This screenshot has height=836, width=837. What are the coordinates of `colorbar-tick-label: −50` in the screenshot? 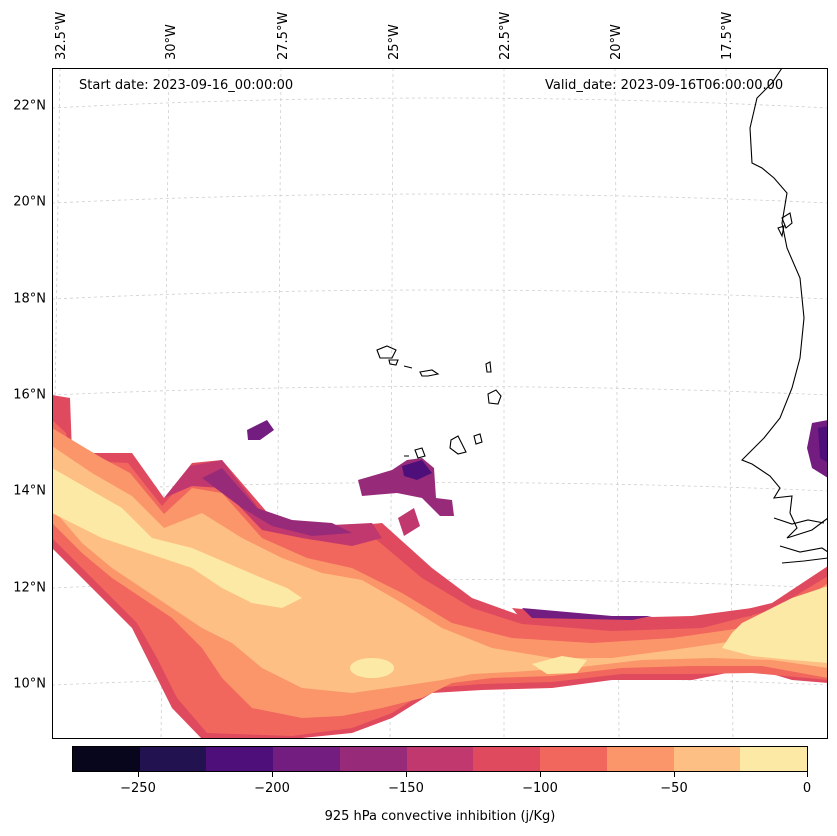 It's located at (674, 788).